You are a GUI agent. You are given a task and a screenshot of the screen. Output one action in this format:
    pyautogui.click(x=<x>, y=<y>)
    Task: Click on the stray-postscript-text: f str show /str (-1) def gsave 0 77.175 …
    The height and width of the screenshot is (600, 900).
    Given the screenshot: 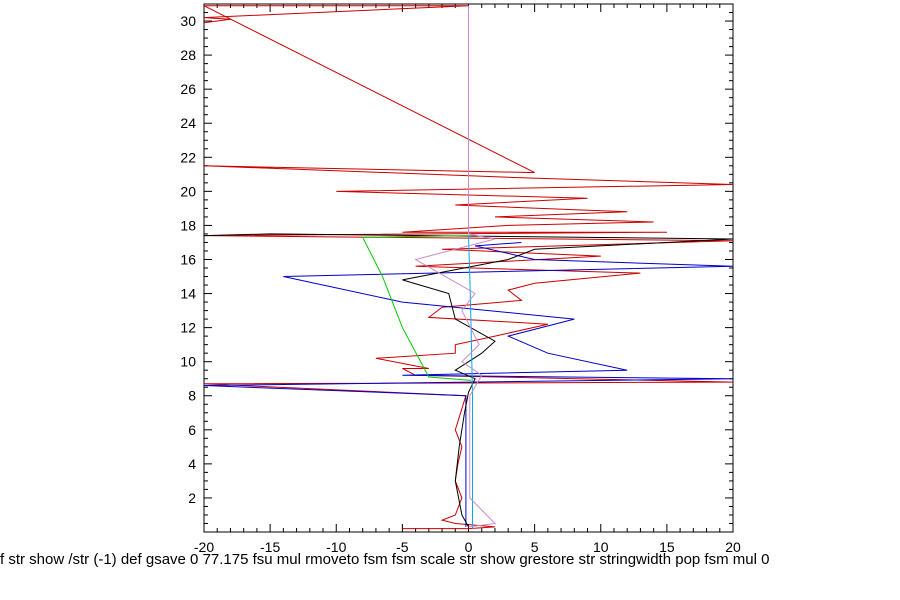 What is the action you would take?
    pyautogui.click(x=385, y=559)
    